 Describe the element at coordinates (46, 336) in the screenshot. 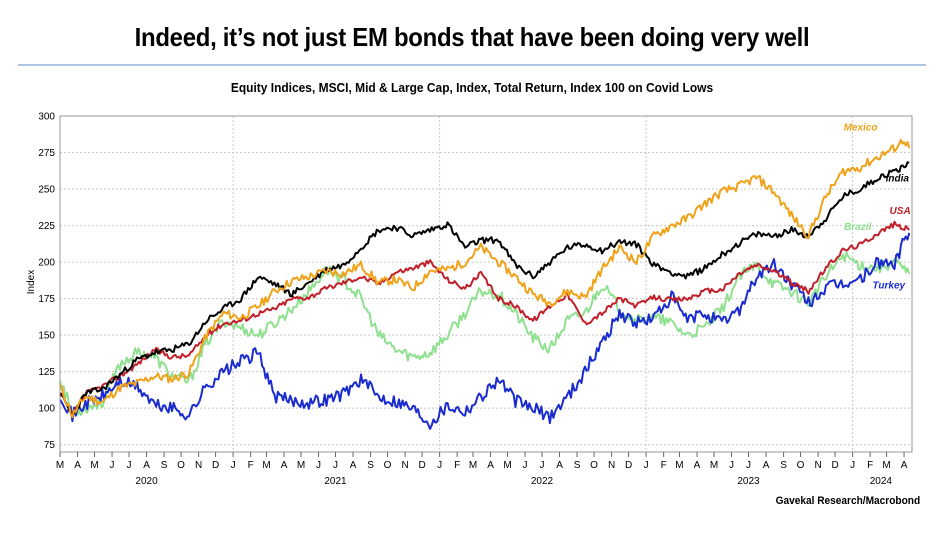

I see `y-tick-label: 150` at that location.